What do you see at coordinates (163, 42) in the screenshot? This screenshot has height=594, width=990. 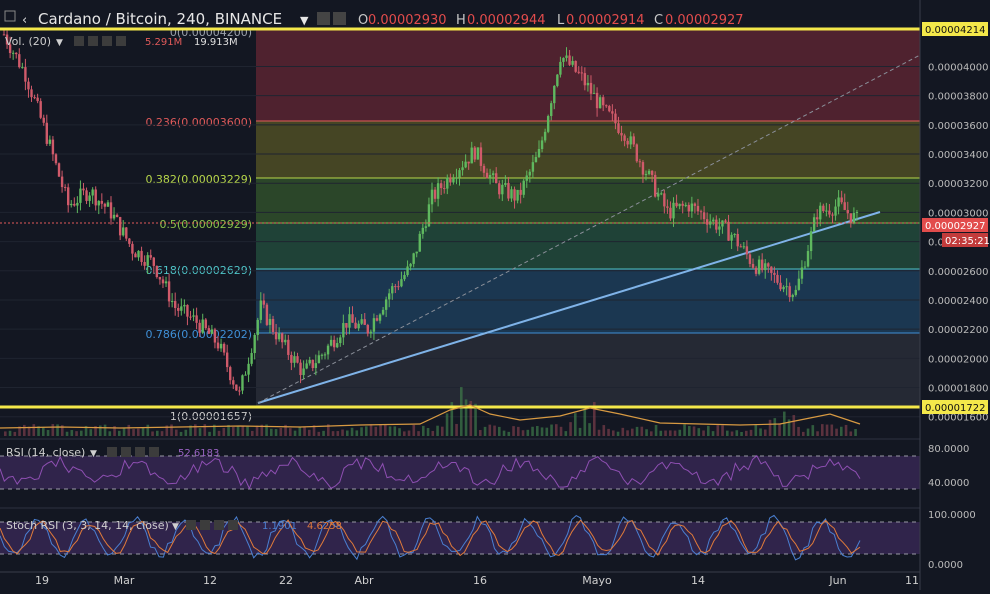 I see `volume-legend-value-a: 5.291M` at bounding box center [163, 42].